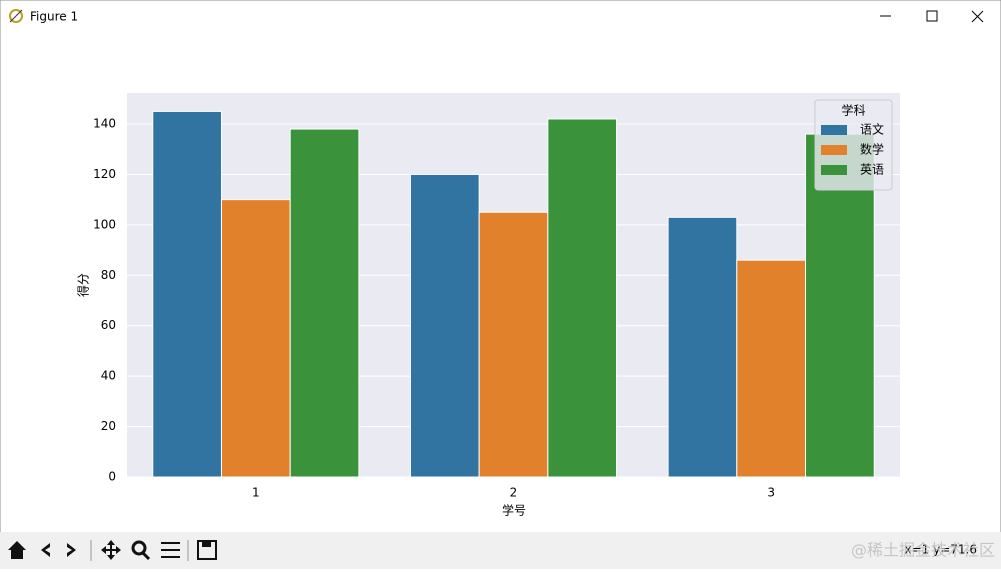 This screenshot has width=1001, height=573. I want to click on x-tick-label: 2, so click(514, 493).